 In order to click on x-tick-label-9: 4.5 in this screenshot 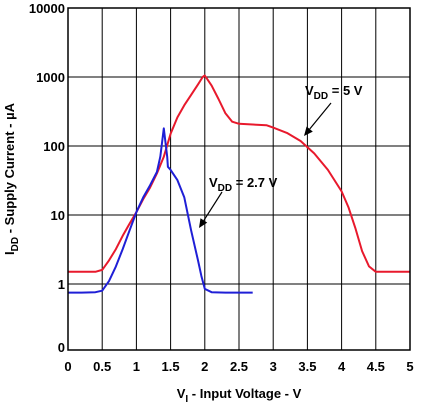, I will do `click(376, 366)`.